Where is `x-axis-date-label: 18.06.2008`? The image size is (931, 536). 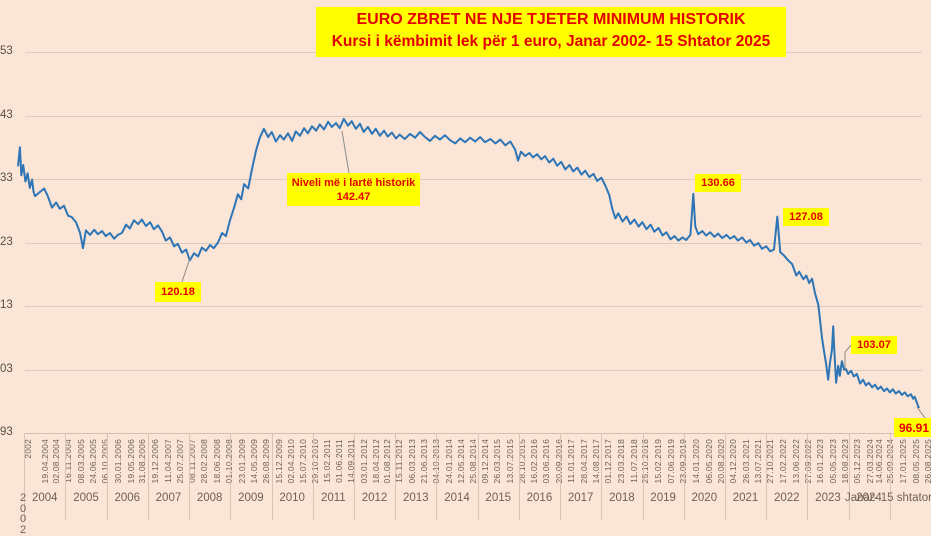
x-axis-date-label: 18.06.2008 is located at coordinates (216, 461).